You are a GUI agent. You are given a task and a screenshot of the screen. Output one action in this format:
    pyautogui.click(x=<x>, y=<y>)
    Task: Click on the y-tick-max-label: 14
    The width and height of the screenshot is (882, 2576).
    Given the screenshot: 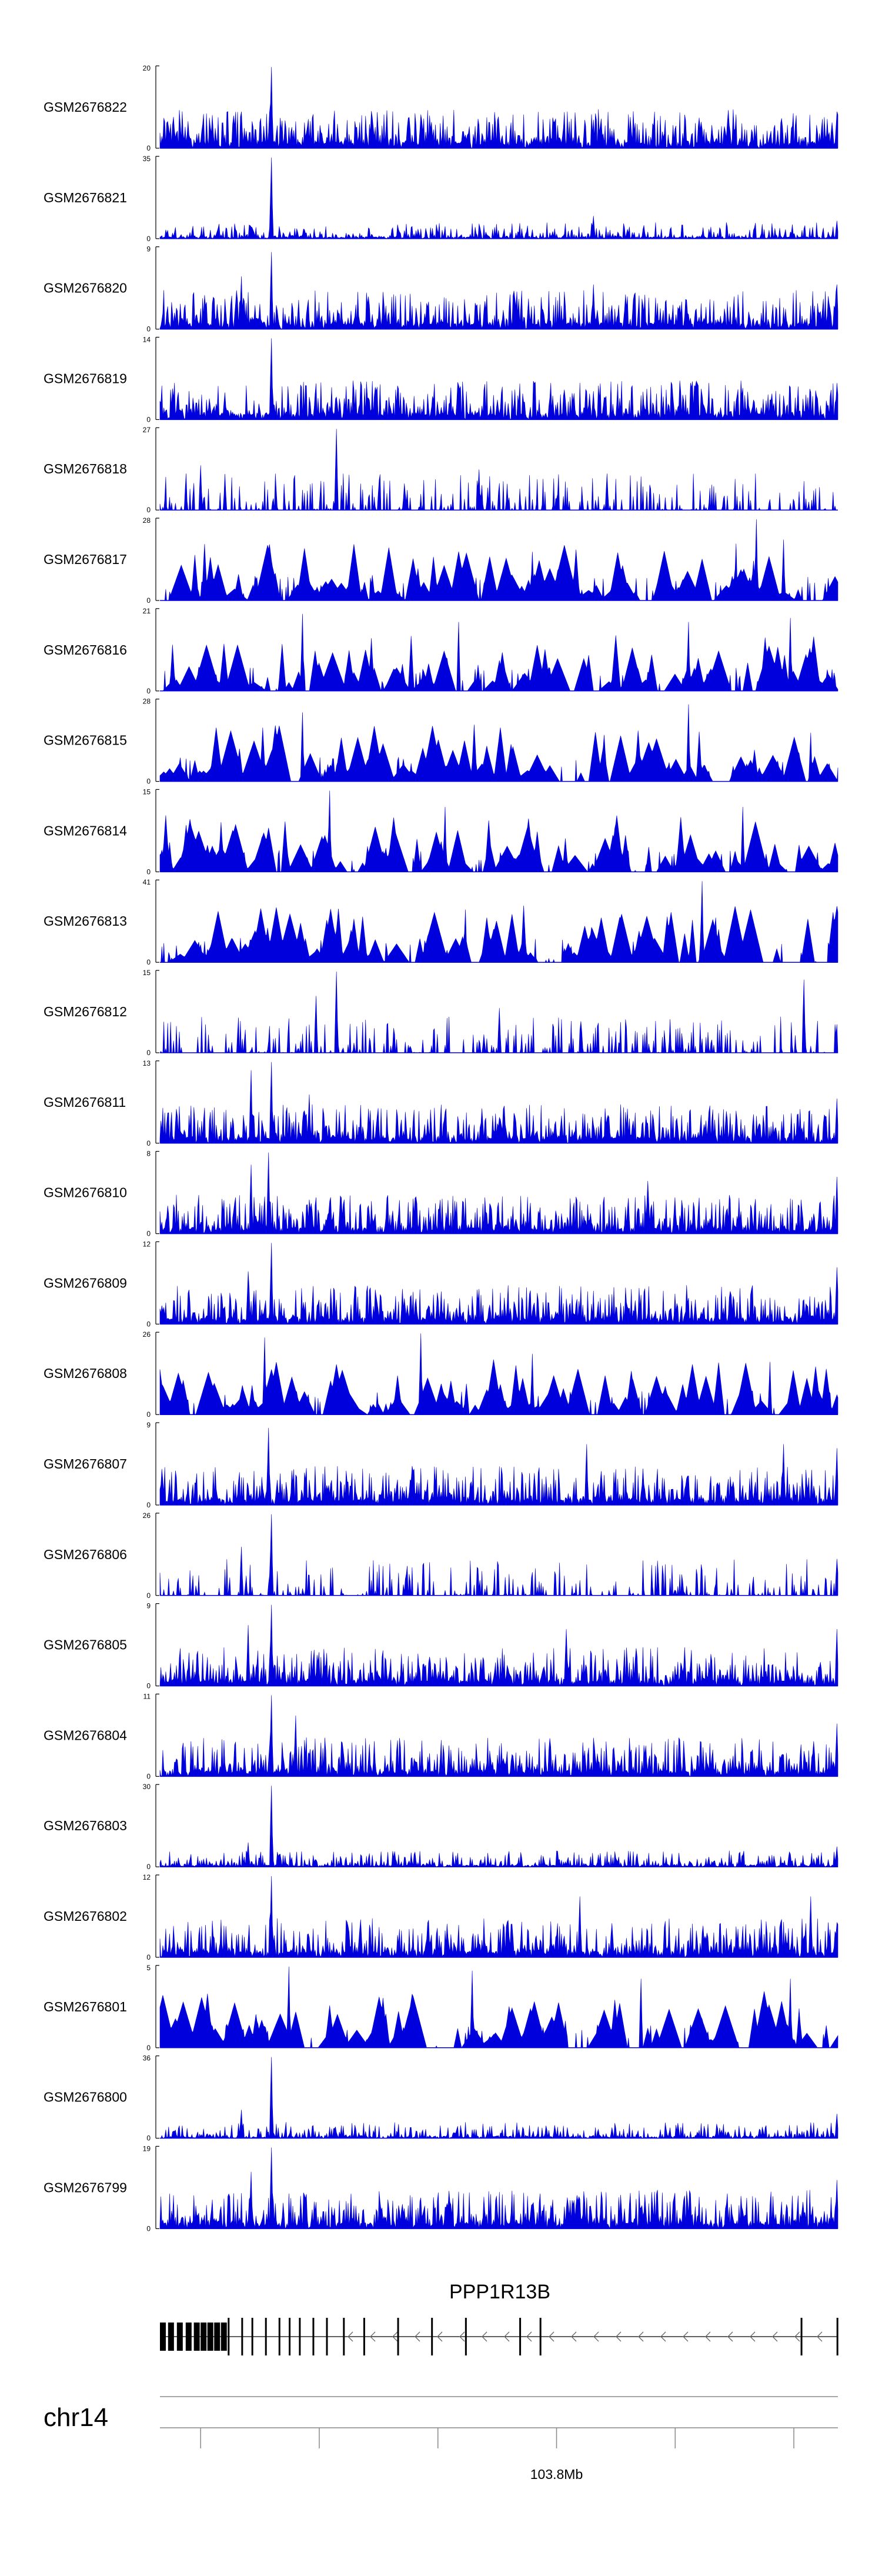 What is the action you would take?
    pyautogui.click(x=147, y=339)
    